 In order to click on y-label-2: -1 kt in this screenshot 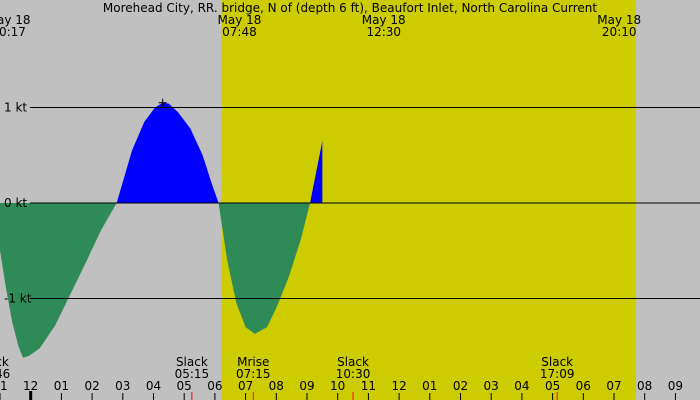, I will do `click(18, 299)`.